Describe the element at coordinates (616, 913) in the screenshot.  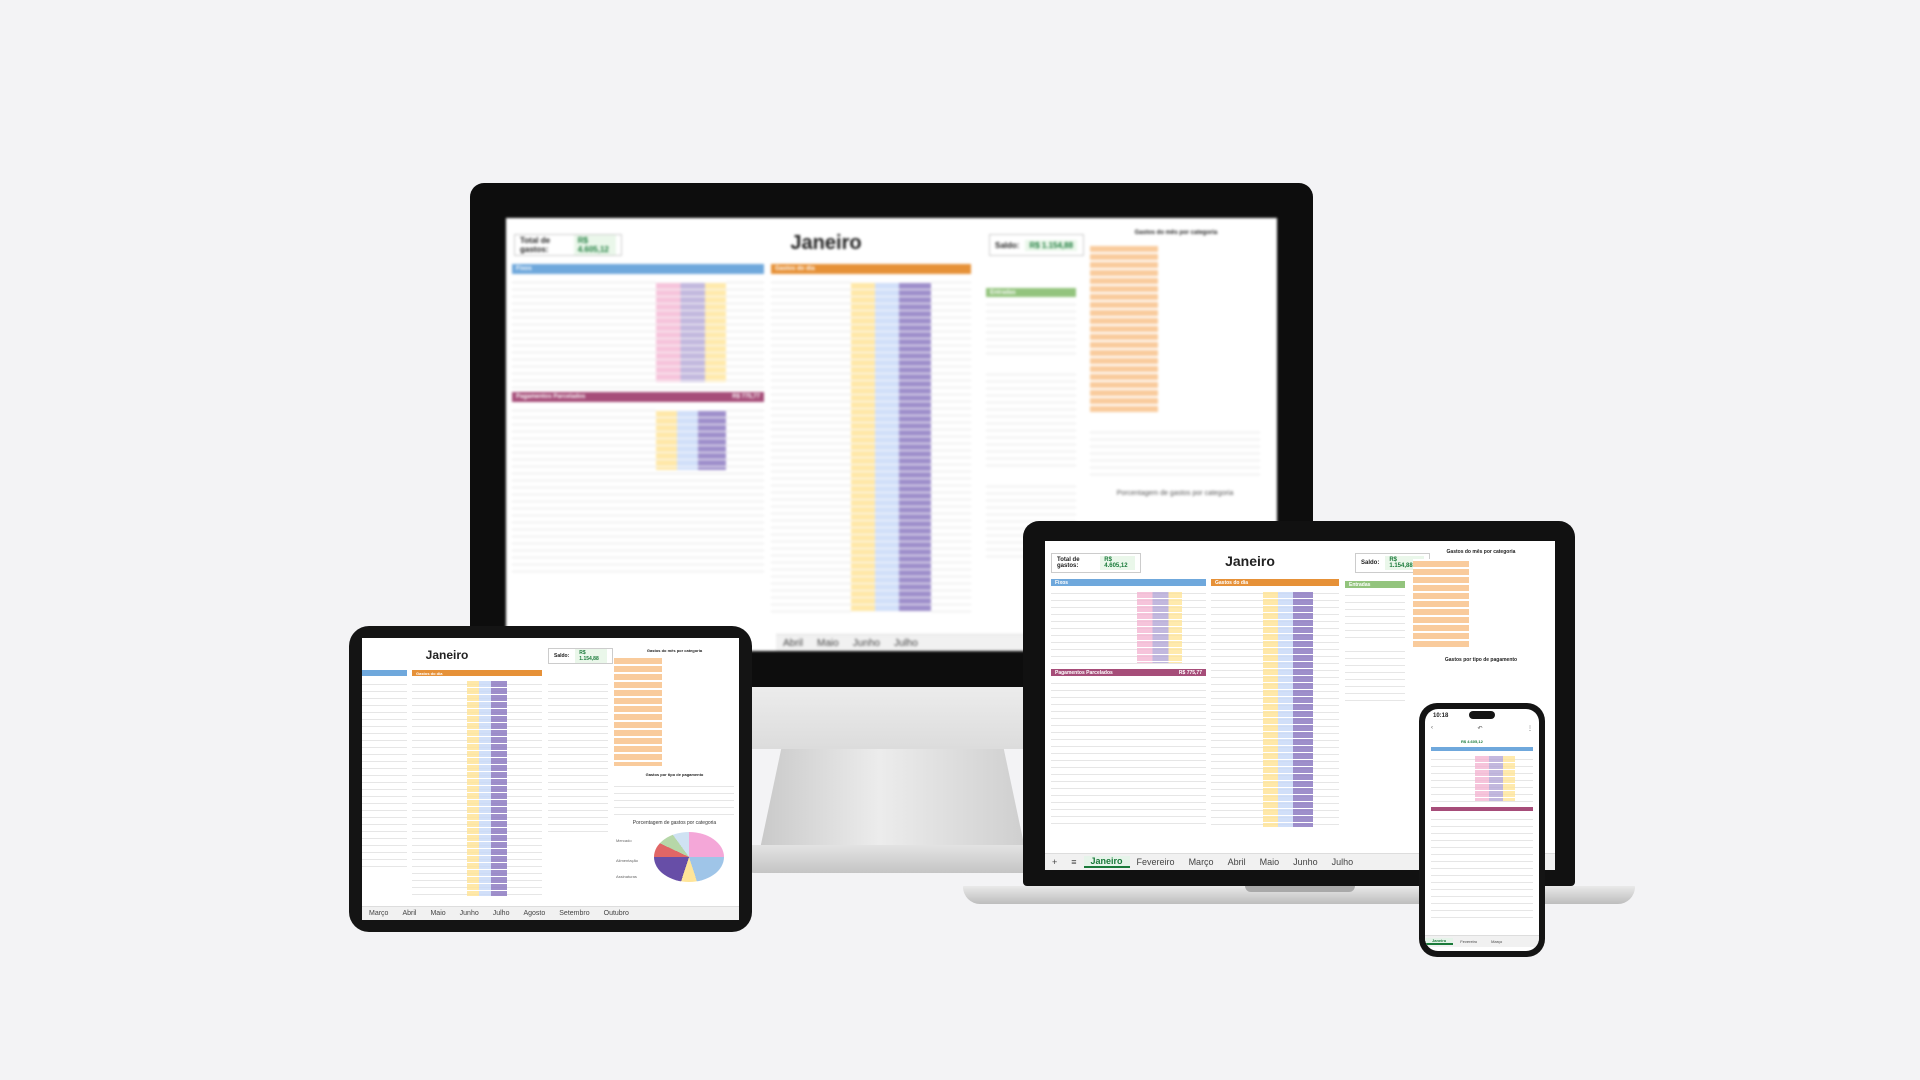
I see `tab-outubro: Outubro` at that location.